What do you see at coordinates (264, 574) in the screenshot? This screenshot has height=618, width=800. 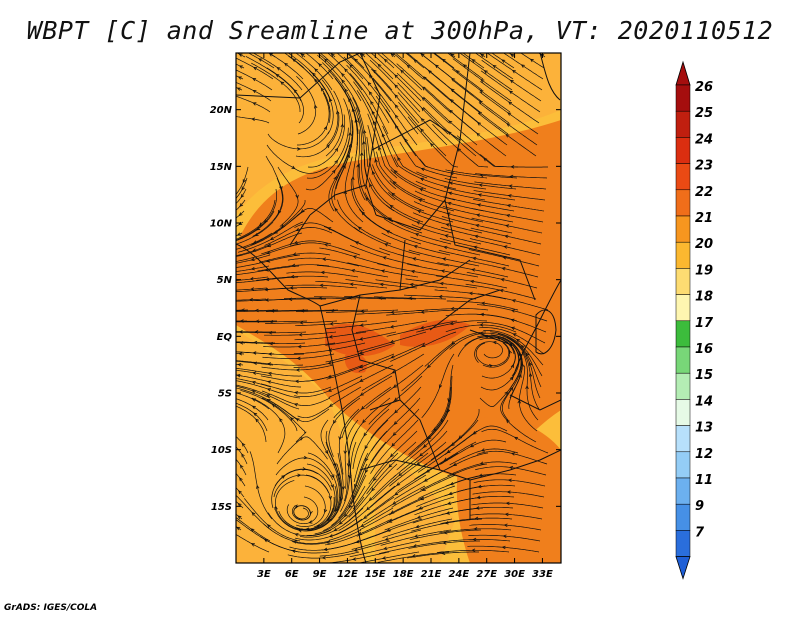 I see `lon-tick-label: 3E` at bounding box center [264, 574].